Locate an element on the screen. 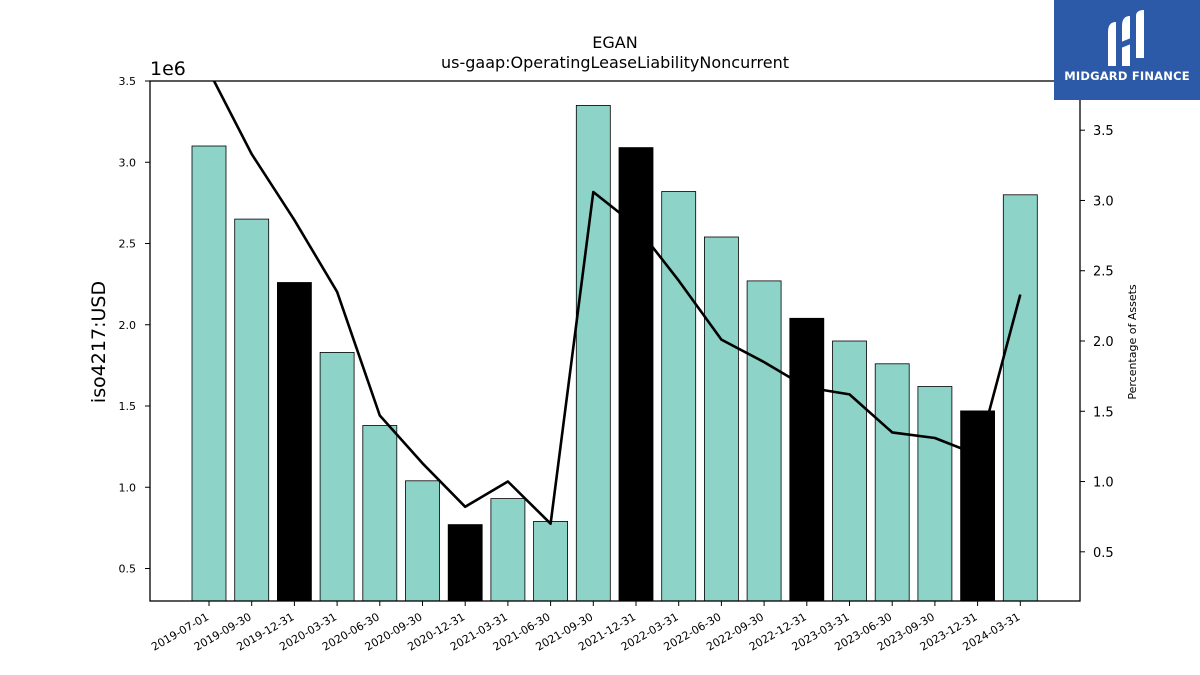  y-multiplier-label: 1e6 is located at coordinates (168, 69).